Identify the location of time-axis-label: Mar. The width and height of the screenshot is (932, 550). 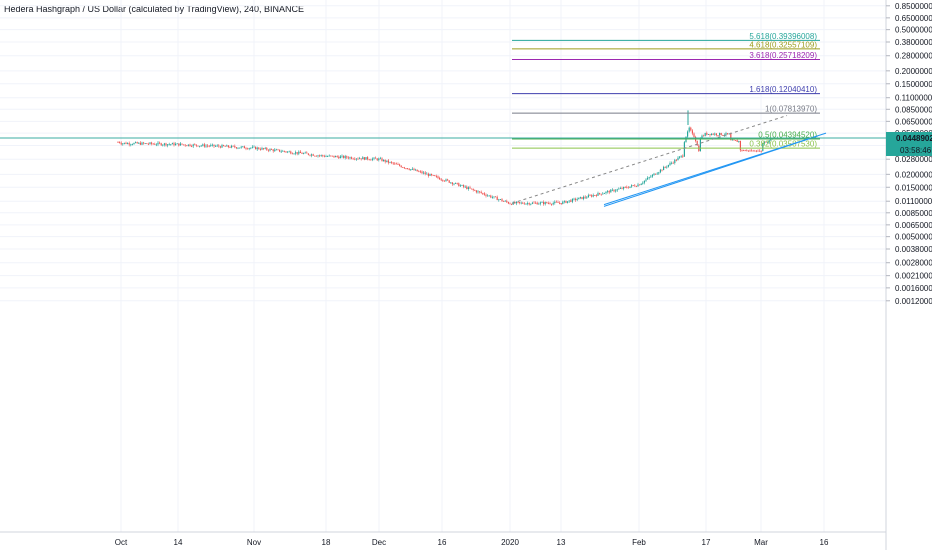
(761, 542).